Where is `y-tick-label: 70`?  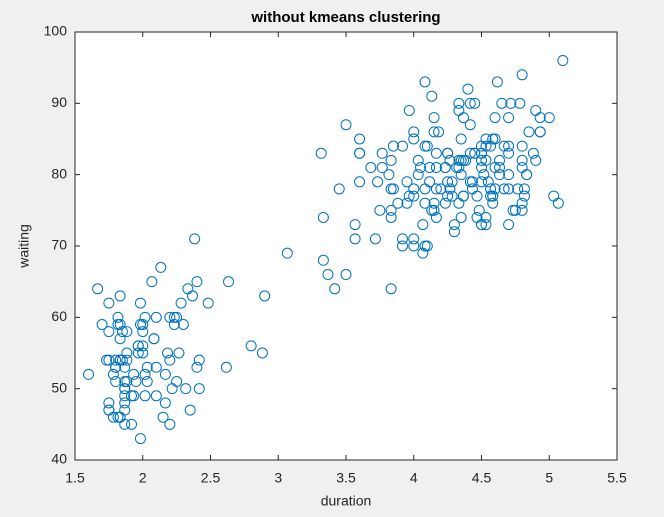
y-tick-label: 70 is located at coordinates (59, 245).